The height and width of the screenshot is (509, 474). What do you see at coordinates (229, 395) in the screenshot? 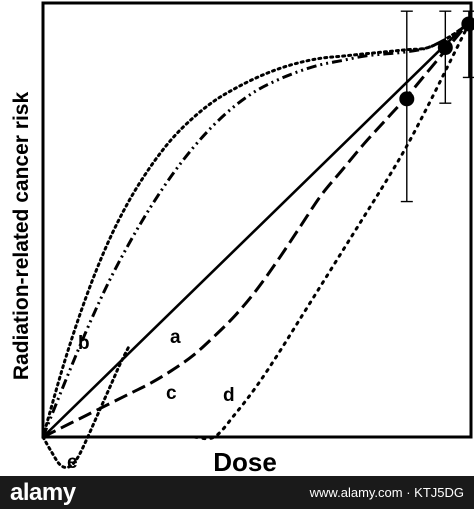
I see `curve-label-d: d` at bounding box center [229, 395].